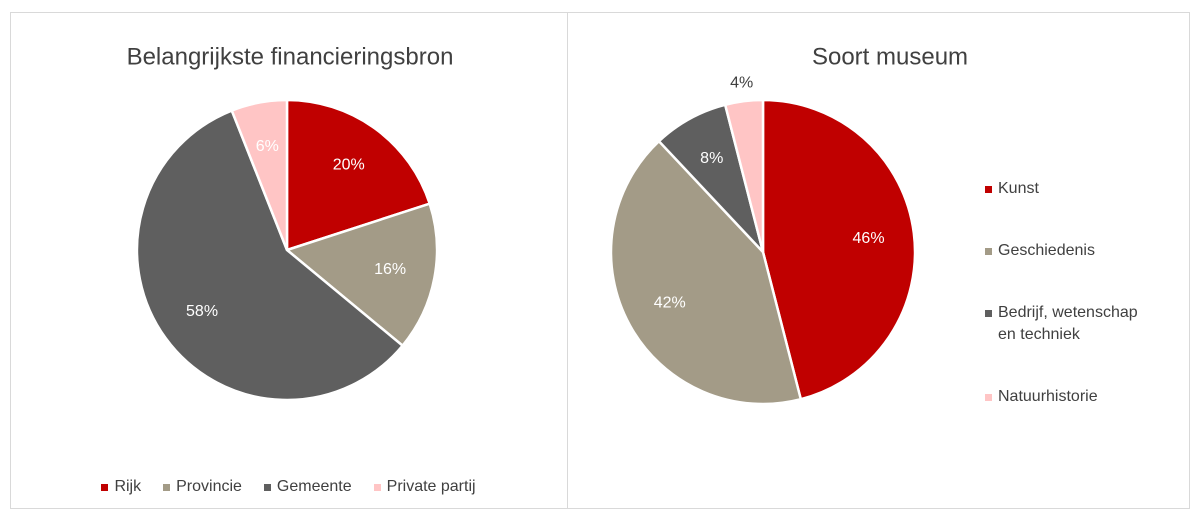 The height and width of the screenshot is (513, 1201). What do you see at coordinates (1018, 188) in the screenshot?
I see `legend-label: Kunst` at bounding box center [1018, 188].